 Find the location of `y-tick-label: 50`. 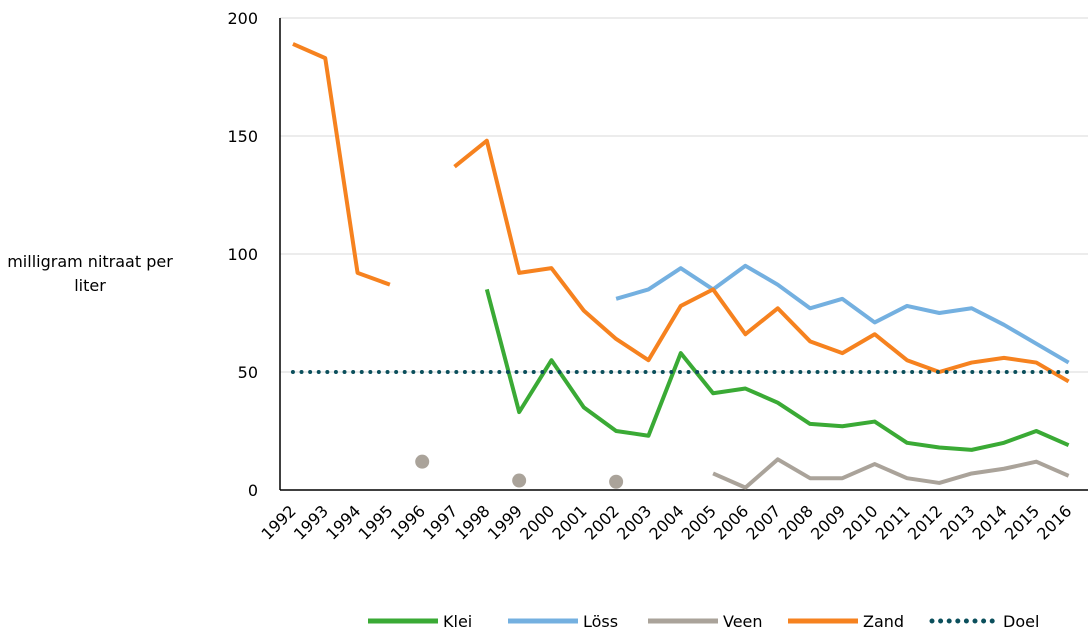

y-tick-label: 50 is located at coordinates (248, 372).